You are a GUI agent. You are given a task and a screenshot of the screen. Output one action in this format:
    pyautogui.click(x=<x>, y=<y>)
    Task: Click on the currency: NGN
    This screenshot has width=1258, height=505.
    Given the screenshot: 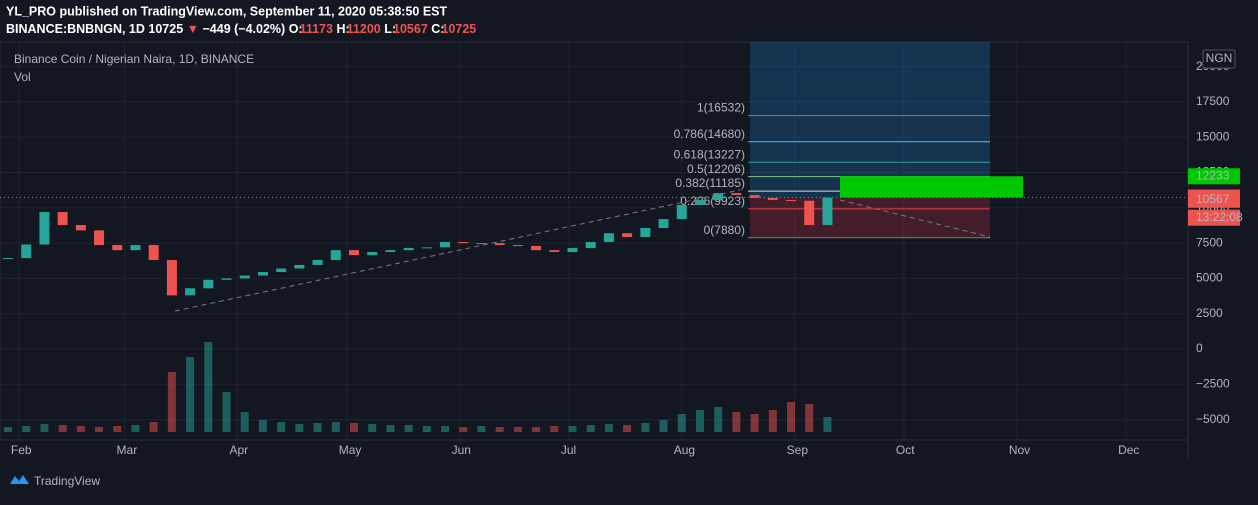 What is the action you would take?
    pyautogui.click(x=1219, y=58)
    